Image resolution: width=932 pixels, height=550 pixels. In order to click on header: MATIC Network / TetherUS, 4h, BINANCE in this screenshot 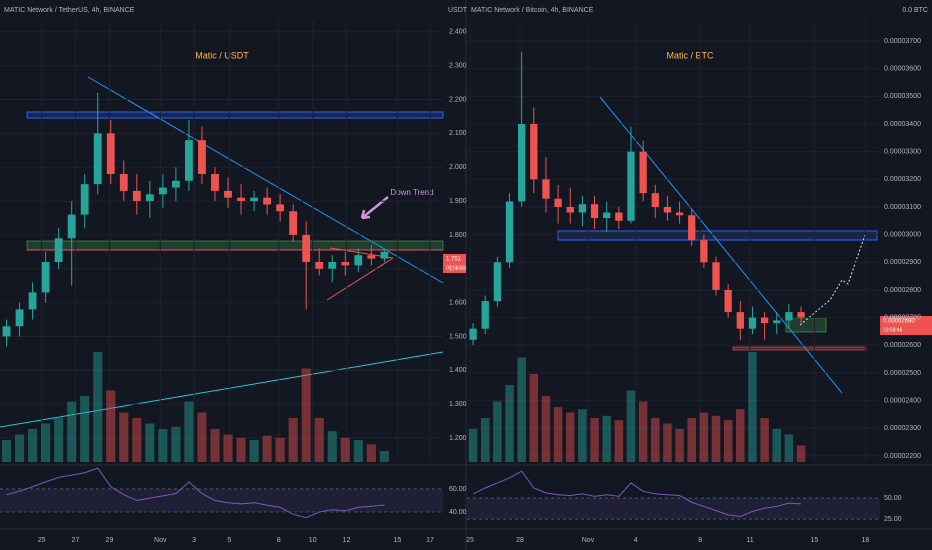, I will do `click(69, 10)`.